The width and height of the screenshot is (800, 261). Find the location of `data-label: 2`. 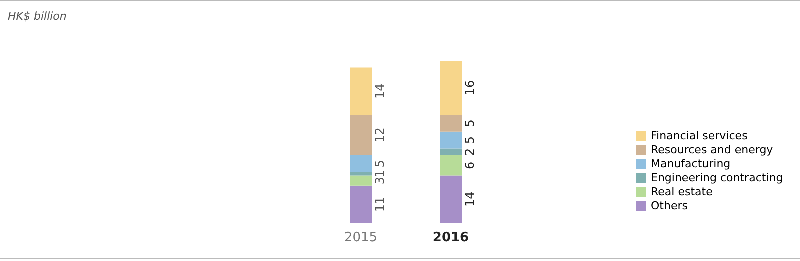

data-label: 2 is located at coordinates (470, 152).